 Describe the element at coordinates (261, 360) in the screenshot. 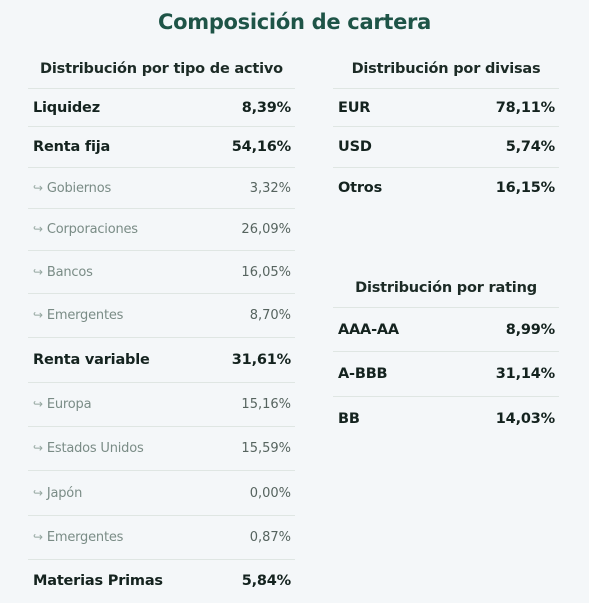

I see `row-value: 31,61%` at that location.